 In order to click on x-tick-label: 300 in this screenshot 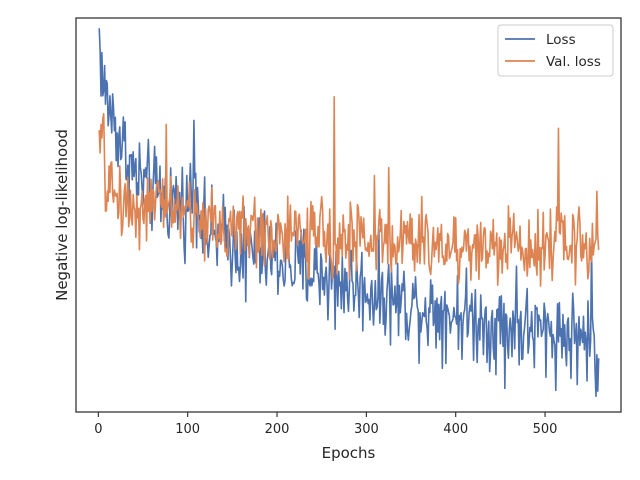, I will do `click(366, 429)`.